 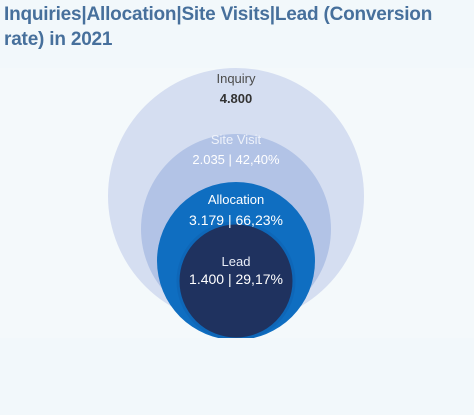 What do you see at coordinates (236, 159) in the screenshot?
I see `stage-value-site-visit: 2.035 | 42,40%` at bounding box center [236, 159].